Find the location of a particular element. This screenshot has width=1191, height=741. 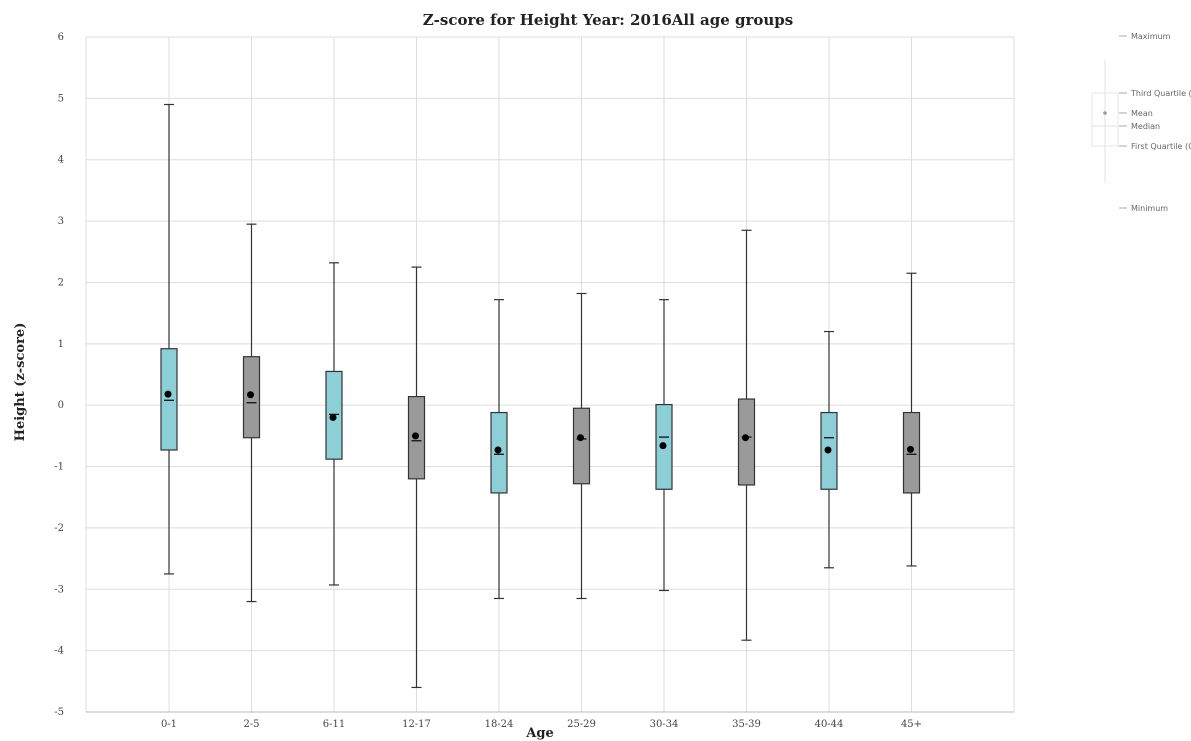

x-tick-label: 30-34 is located at coordinates (664, 724).